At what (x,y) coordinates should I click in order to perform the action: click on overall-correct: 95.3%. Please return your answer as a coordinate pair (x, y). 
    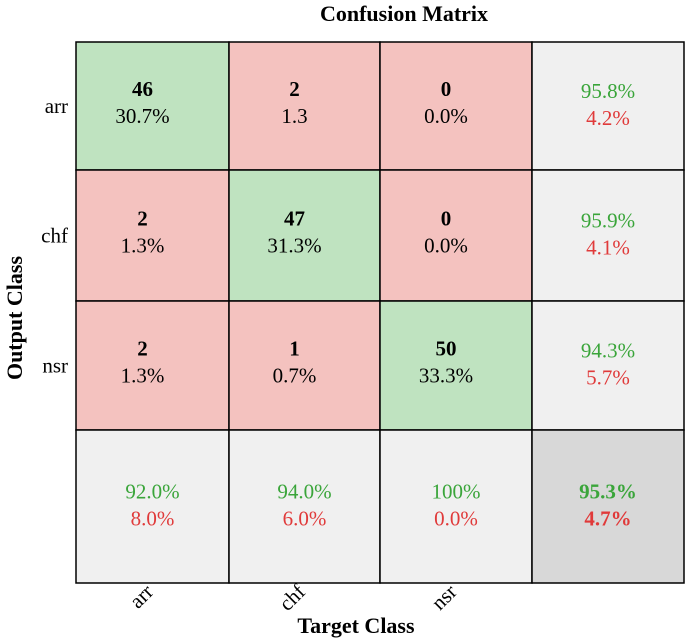
    Looking at the image, I should click on (608, 492).